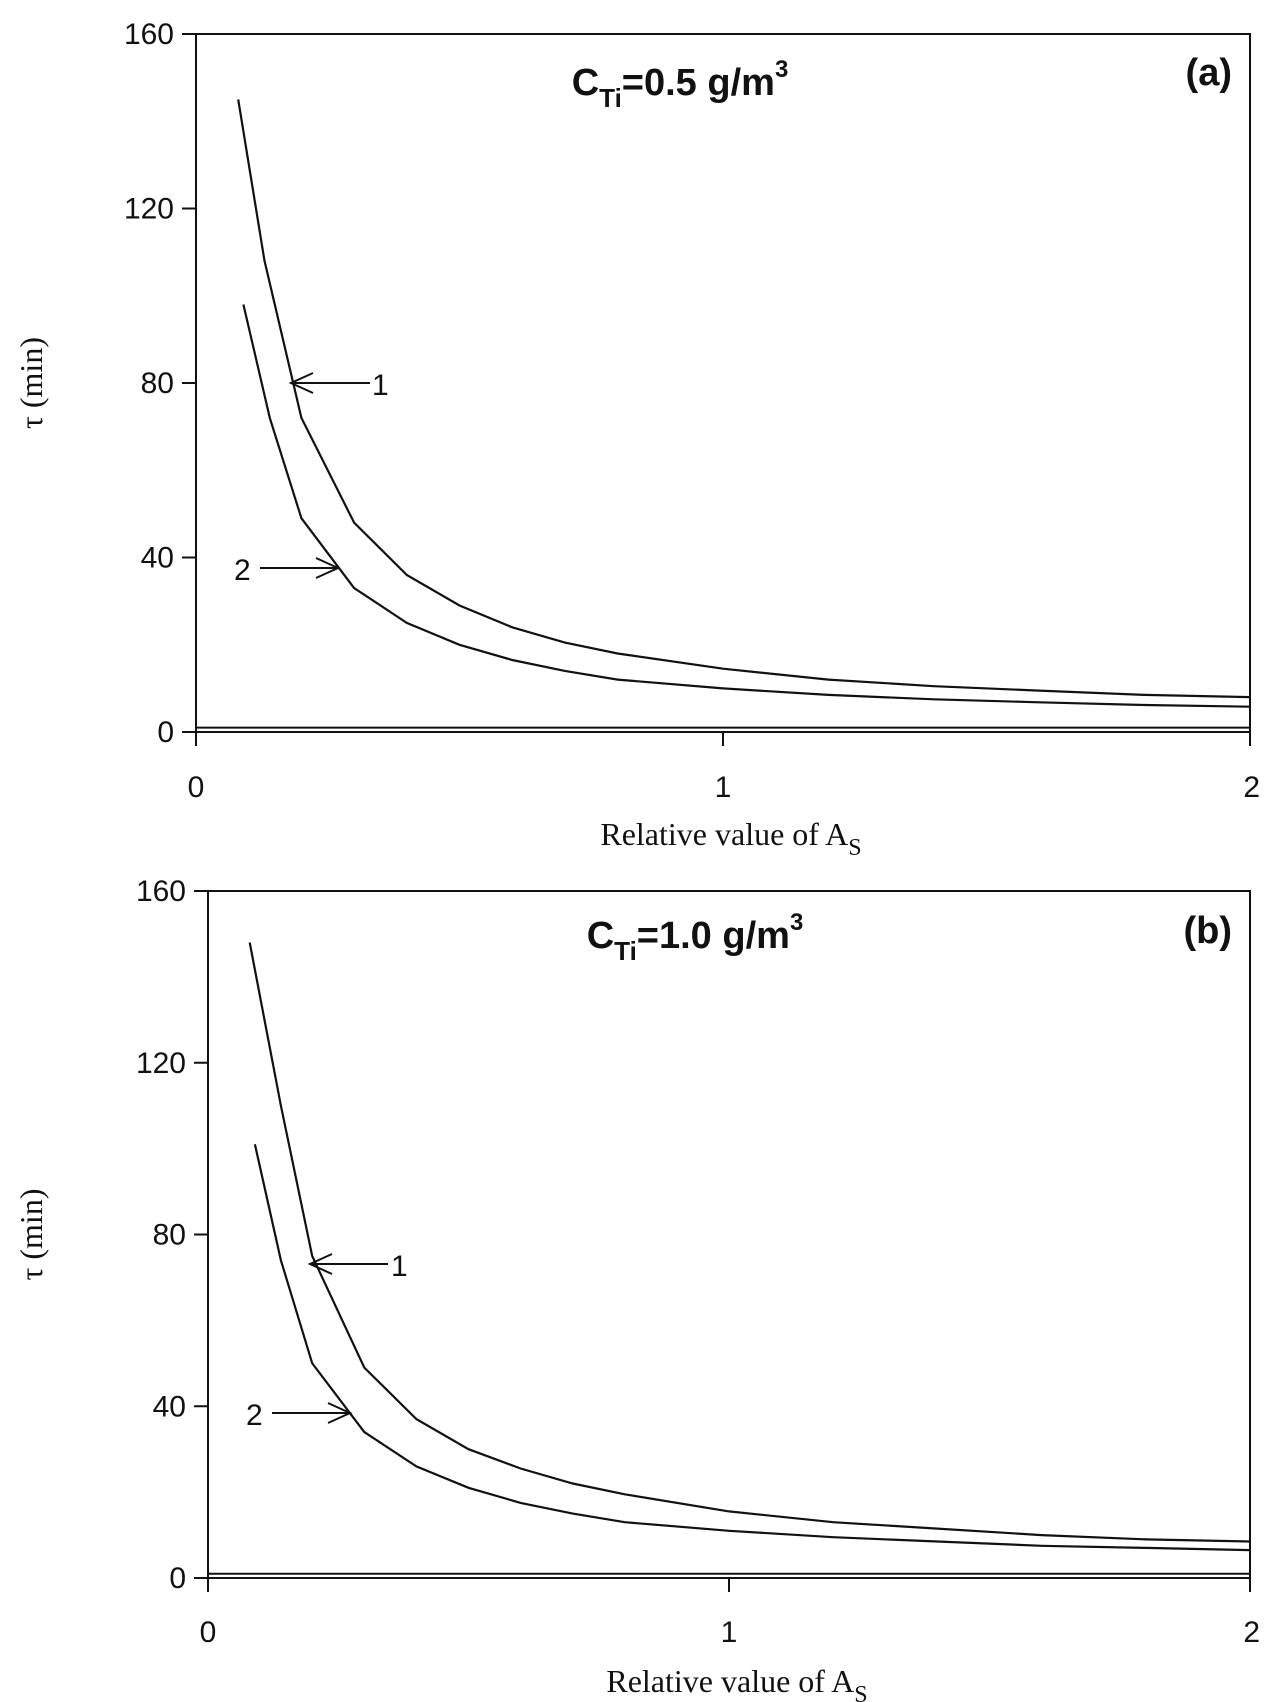 The image size is (1268, 1702). I want to click on panel-tag: (b), so click(1207, 931).